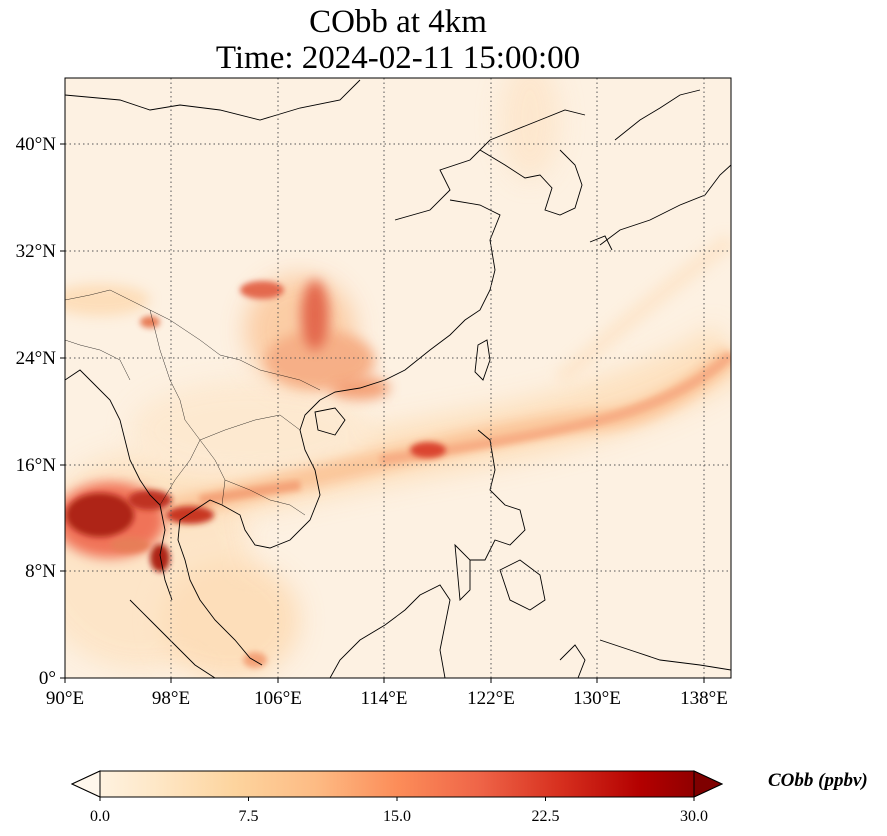  What do you see at coordinates (36, 411) in the screenshot?
I see `lat-tick-labels: 0° 8°N 16°N 24°N 32°N 40°N` at bounding box center [36, 411].